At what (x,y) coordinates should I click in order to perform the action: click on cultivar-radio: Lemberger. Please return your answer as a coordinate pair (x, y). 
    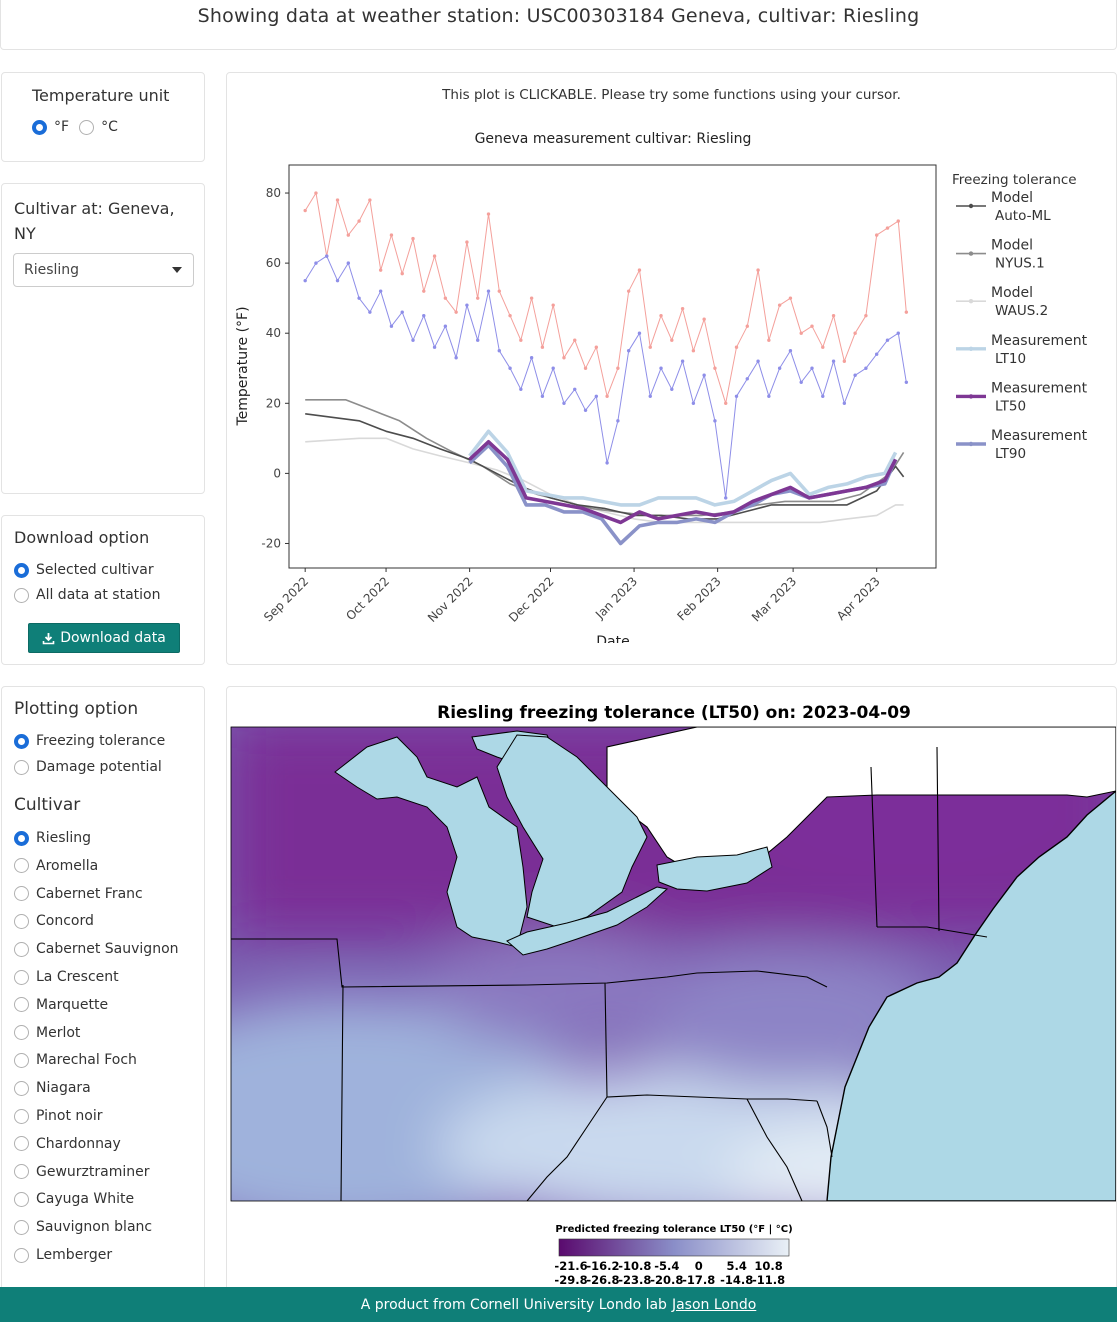
    Looking at the image, I should click on (63, 1255).